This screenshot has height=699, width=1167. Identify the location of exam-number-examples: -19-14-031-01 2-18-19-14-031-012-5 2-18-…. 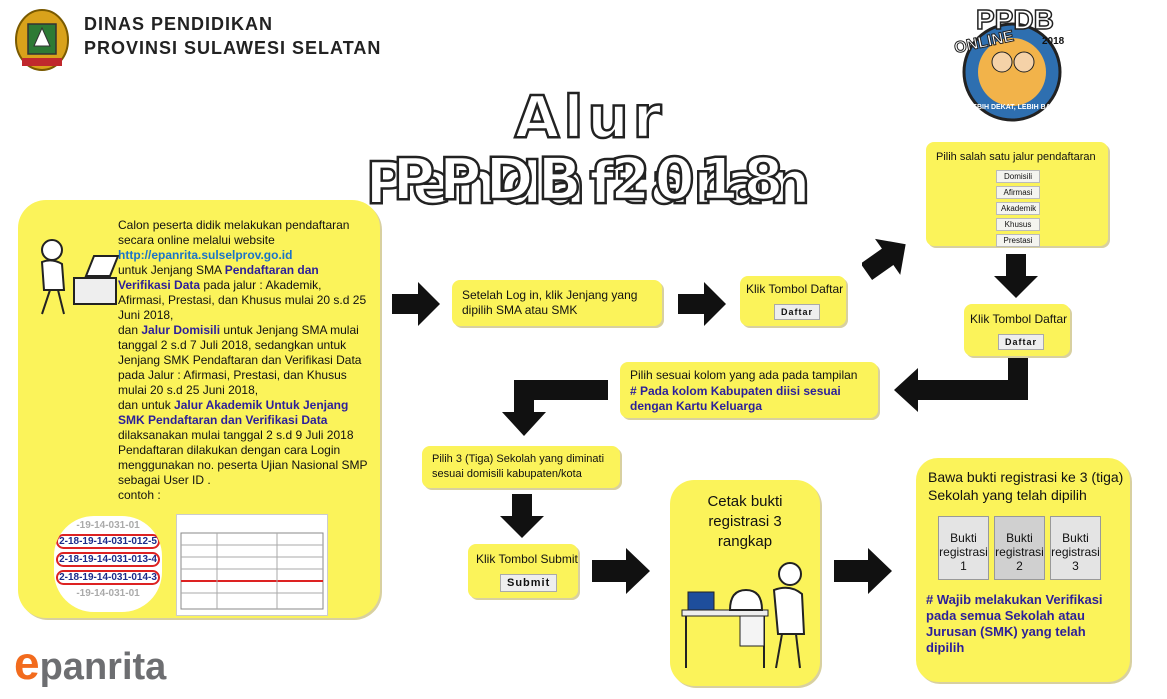
(108, 564).